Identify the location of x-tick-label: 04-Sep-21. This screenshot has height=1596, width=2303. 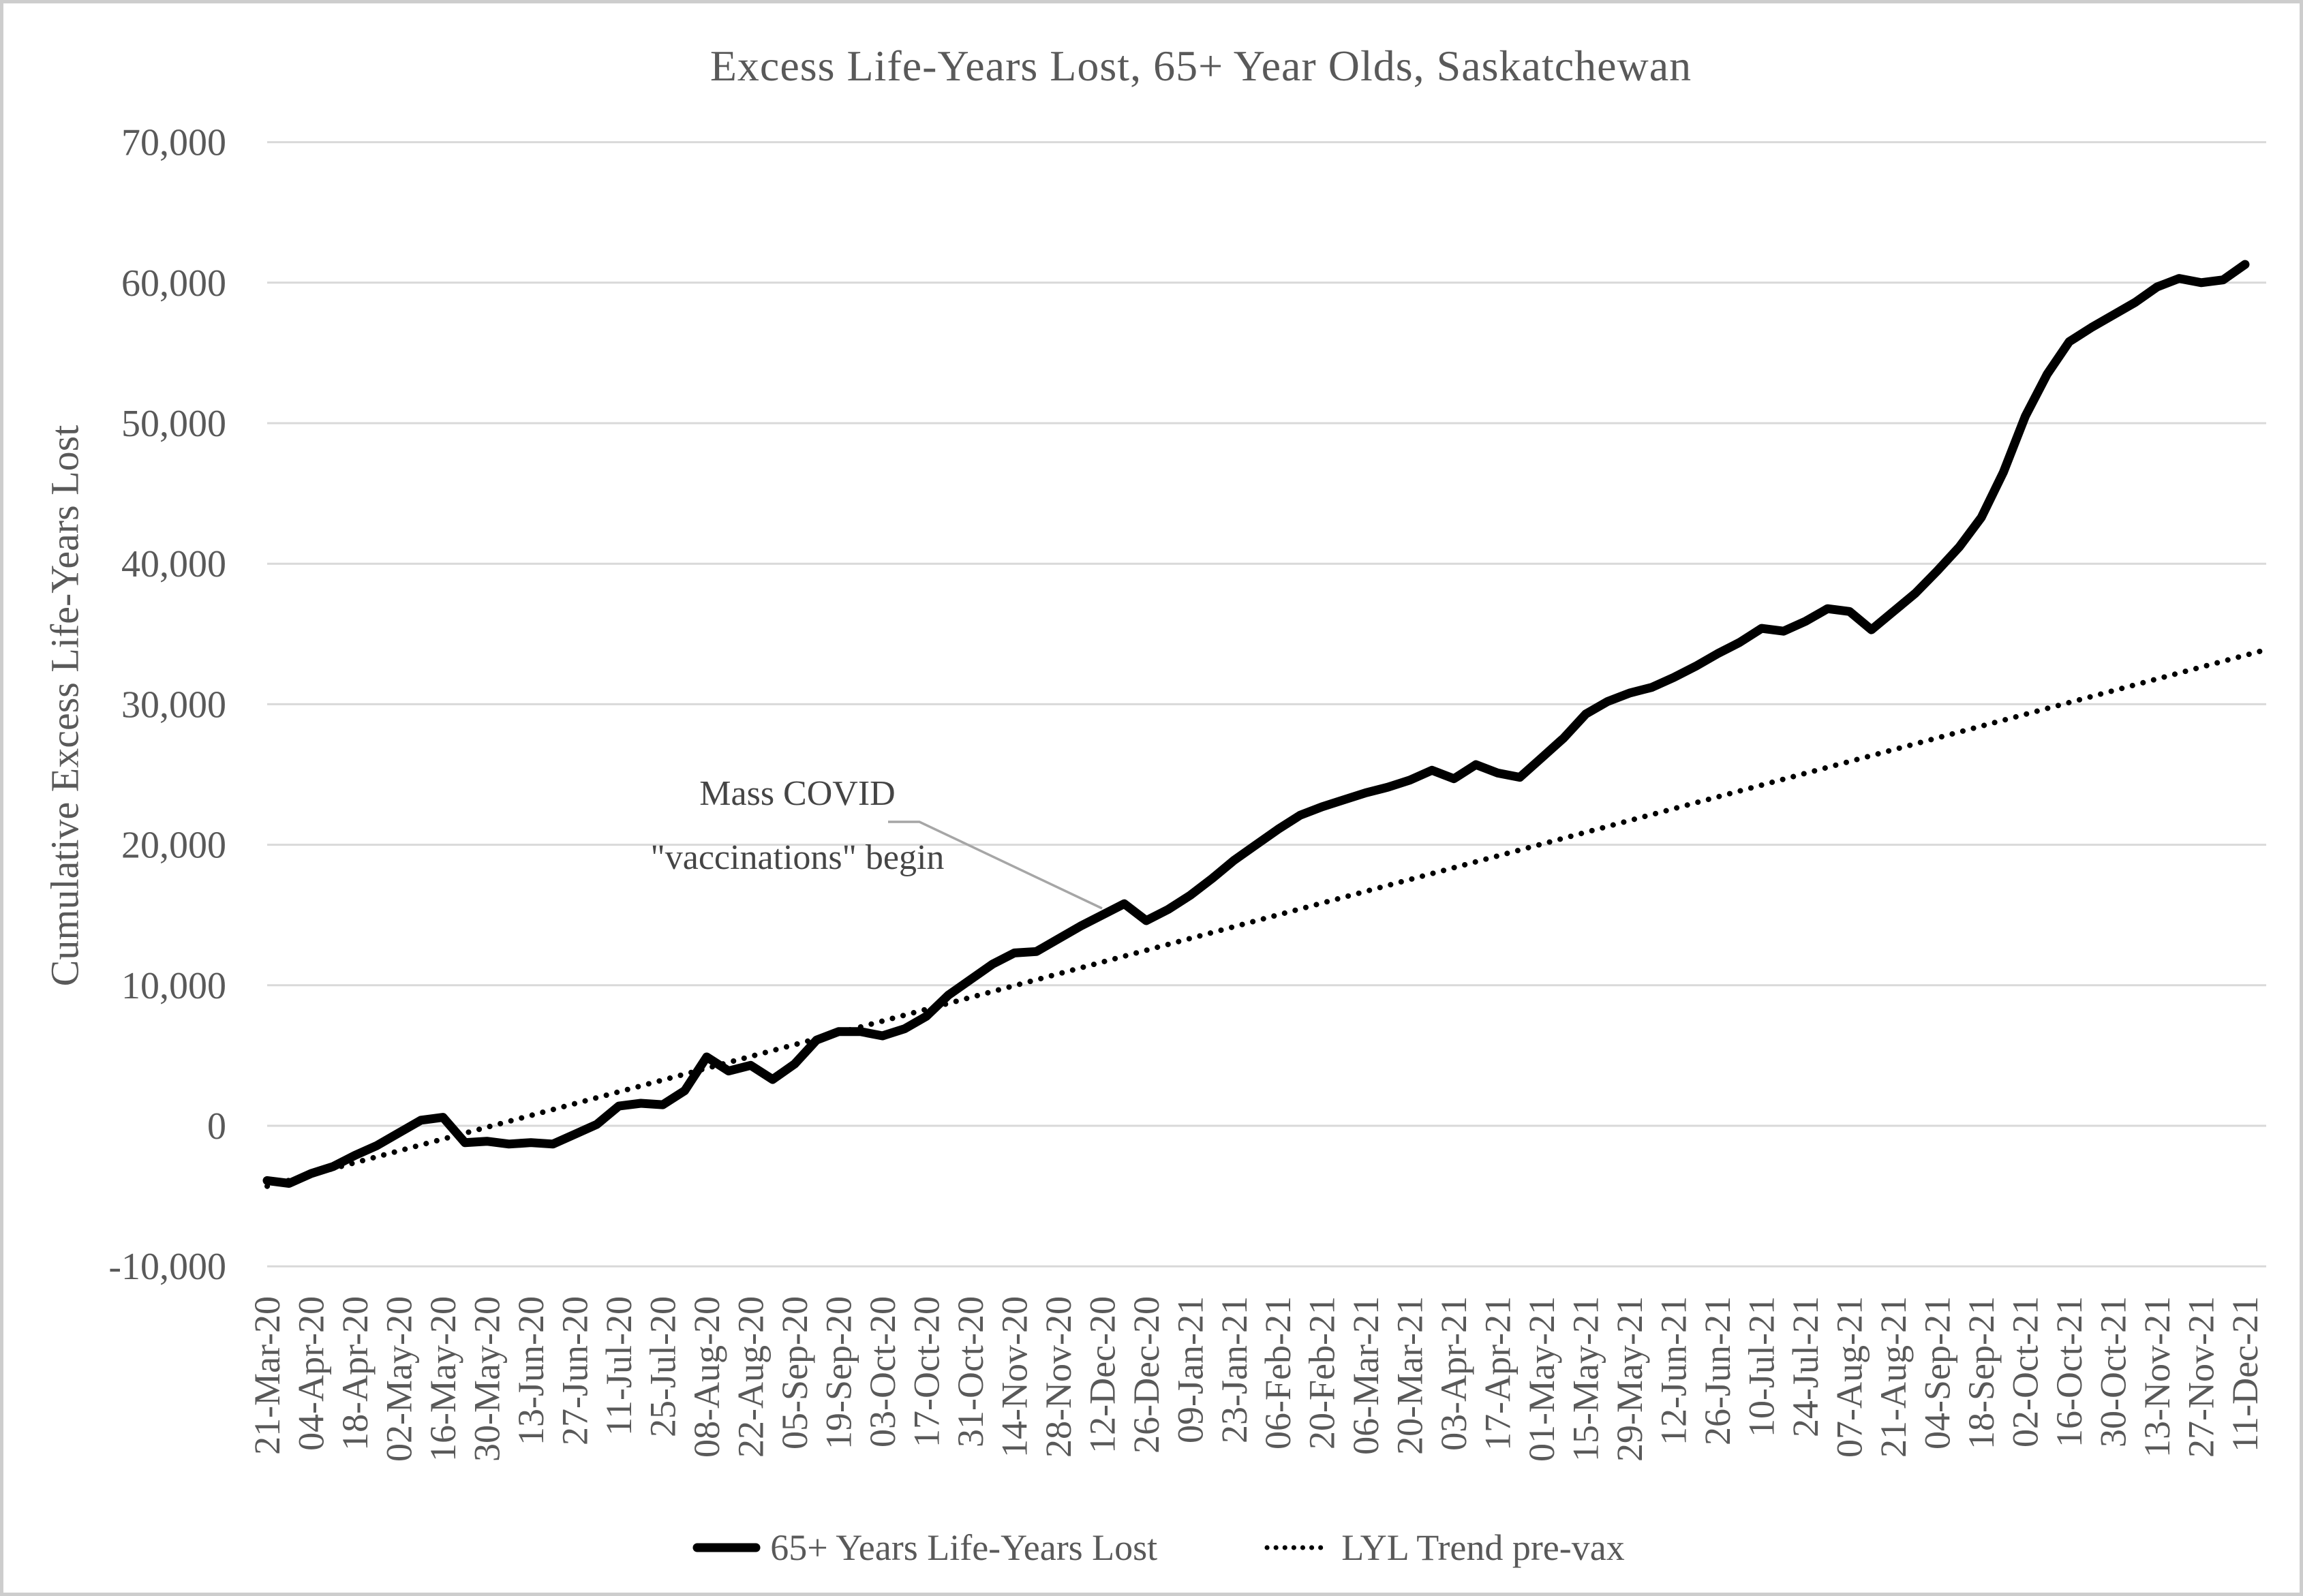
(1937, 1372).